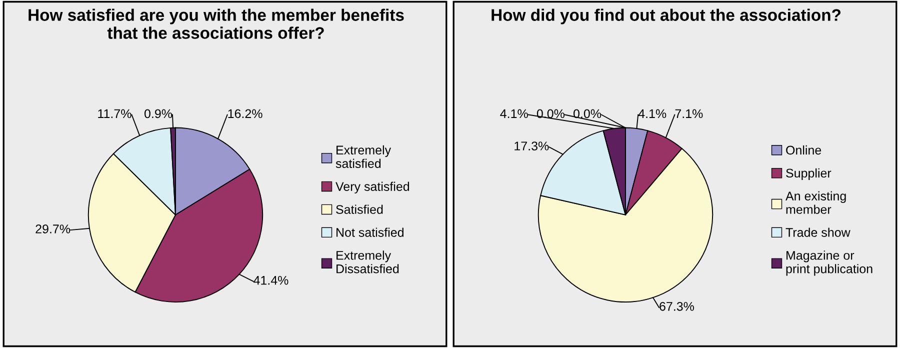 The width and height of the screenshot is (900, 348). Describe the element at coordinates (677, 306) in the screenshot. I see `data-label: 67.3%` at that location.